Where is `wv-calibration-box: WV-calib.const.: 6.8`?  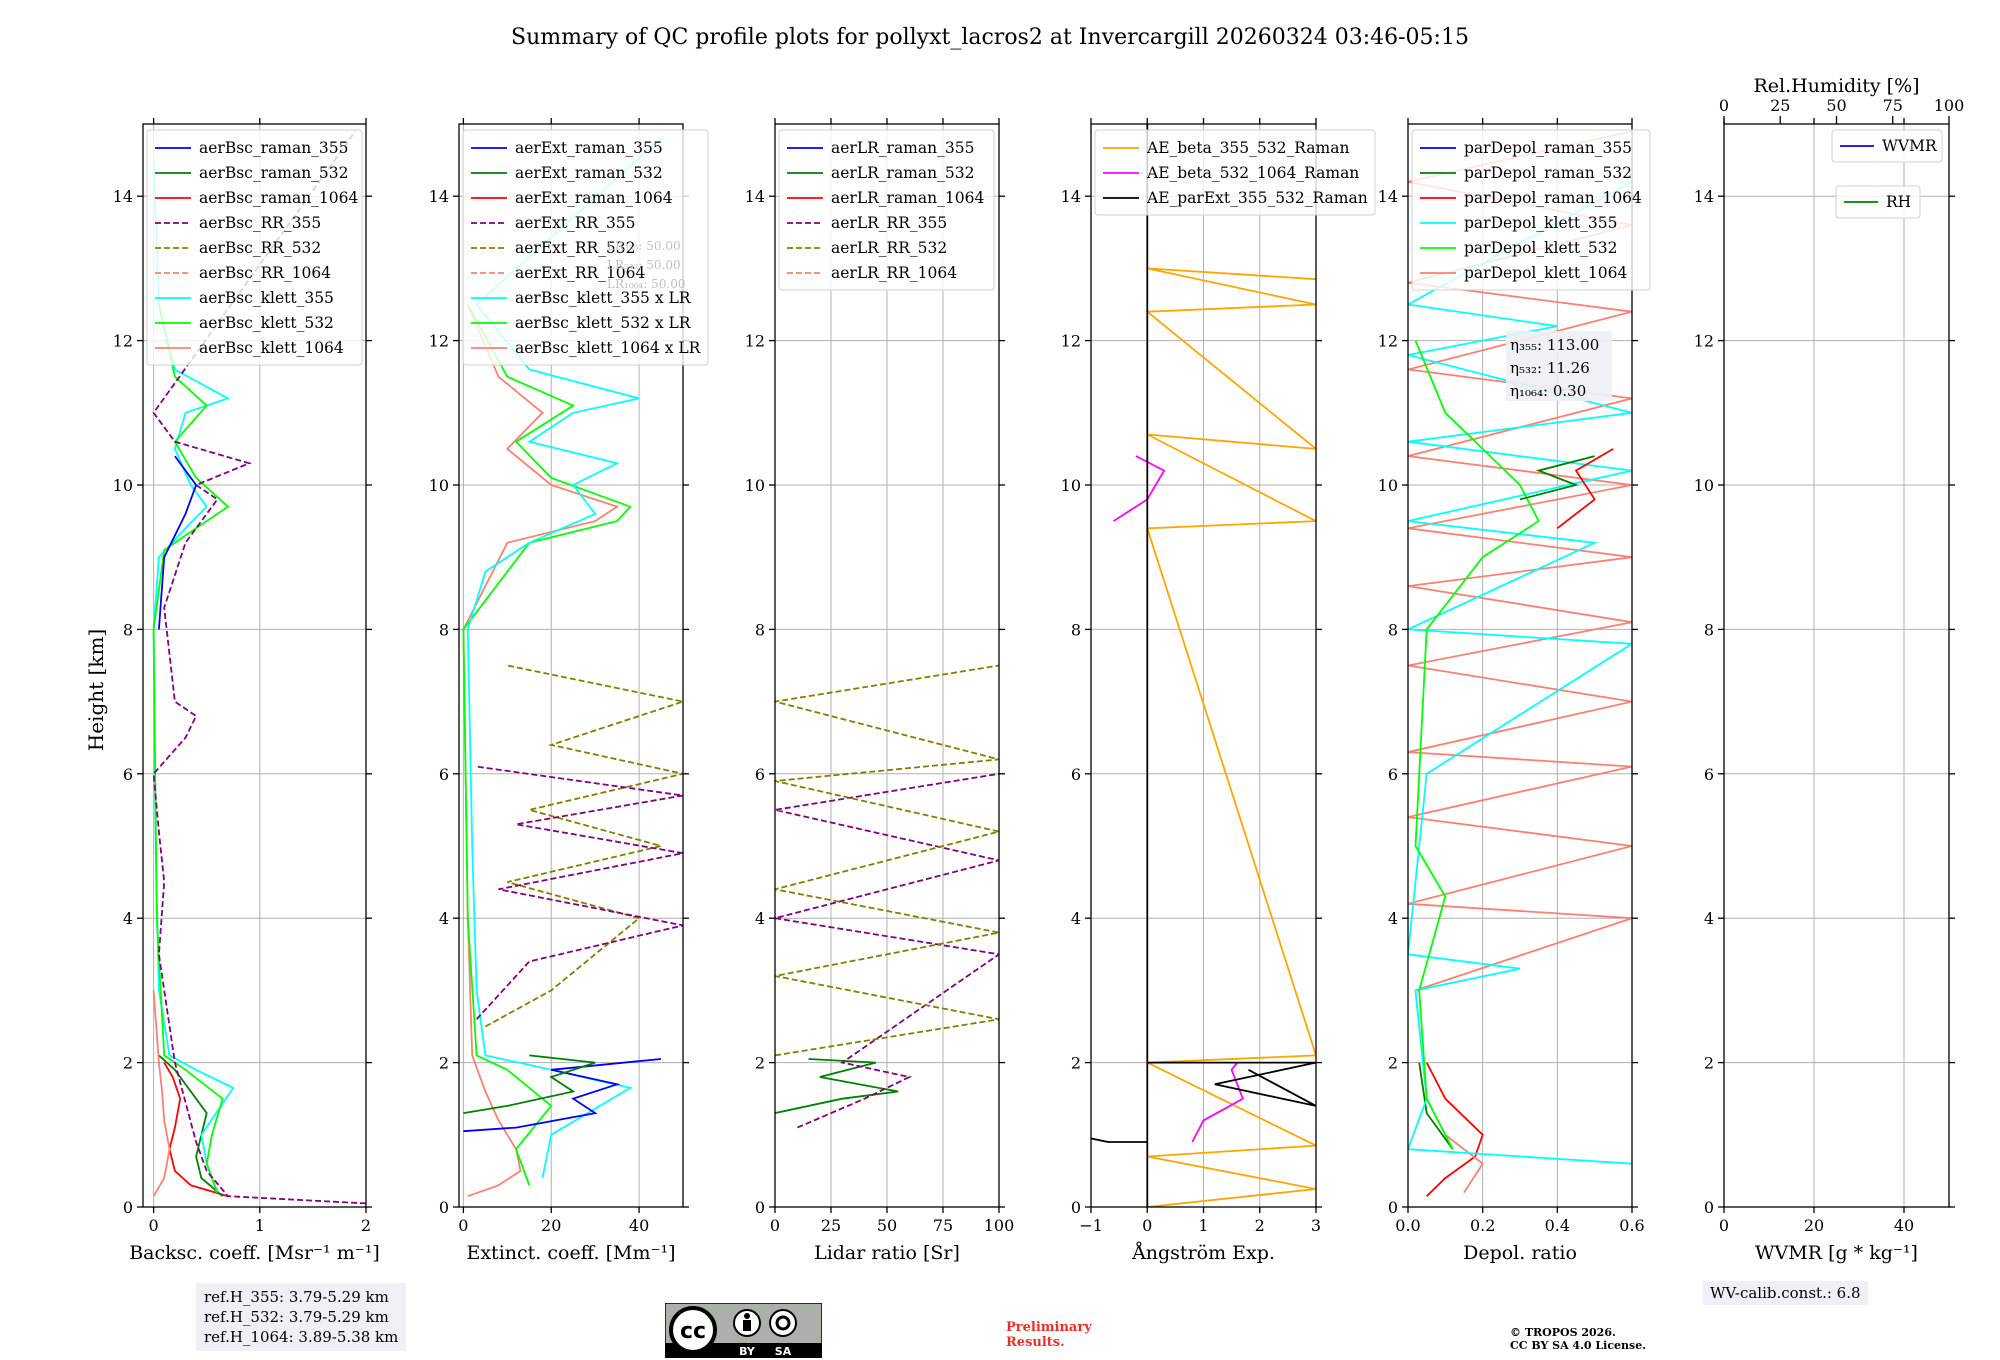 wv-calibration-box: WV-calib.const.: 6.8 is located at coordinates (1785, 1293).